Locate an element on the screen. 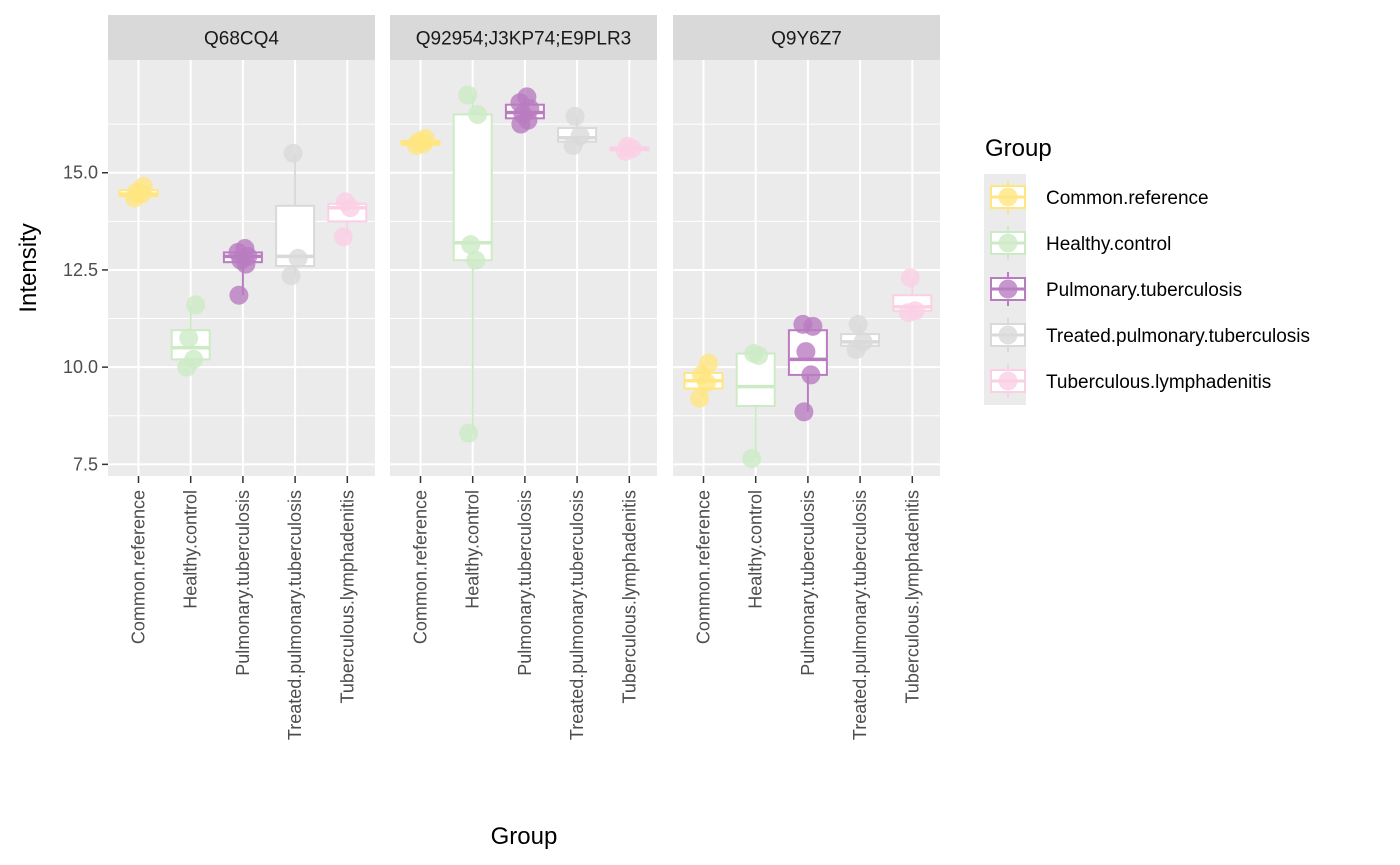 The width and height of the screenshot is (1400, 865). y-tick-label: 12.5 is located at coordinates (80, 270).